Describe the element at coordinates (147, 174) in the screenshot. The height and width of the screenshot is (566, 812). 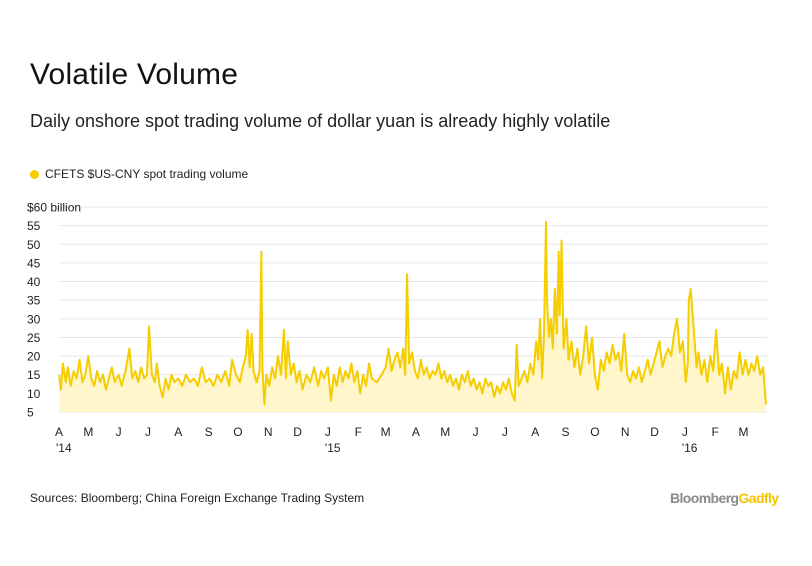
I see `legend-label: CFETS $US-CNY spot trading volume` at that location.